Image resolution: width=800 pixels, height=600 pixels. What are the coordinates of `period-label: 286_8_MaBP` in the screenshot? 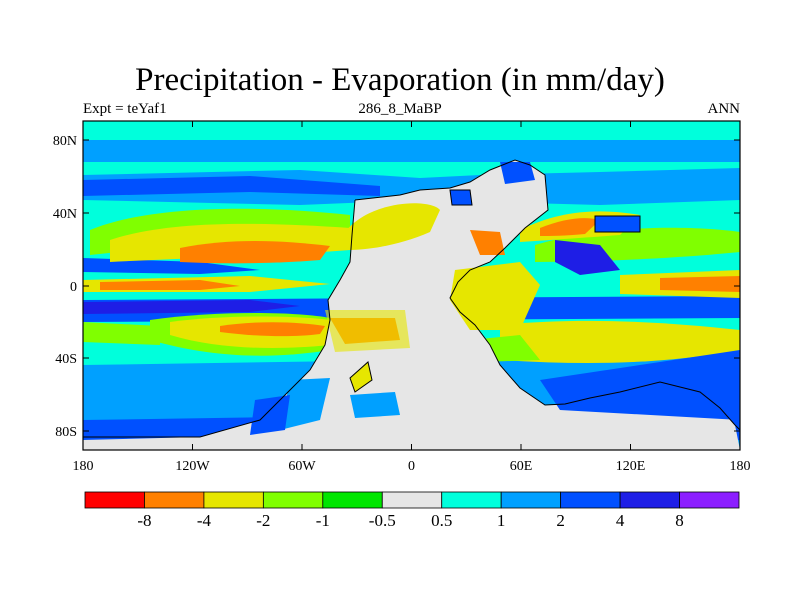 It's located at (400, 109).